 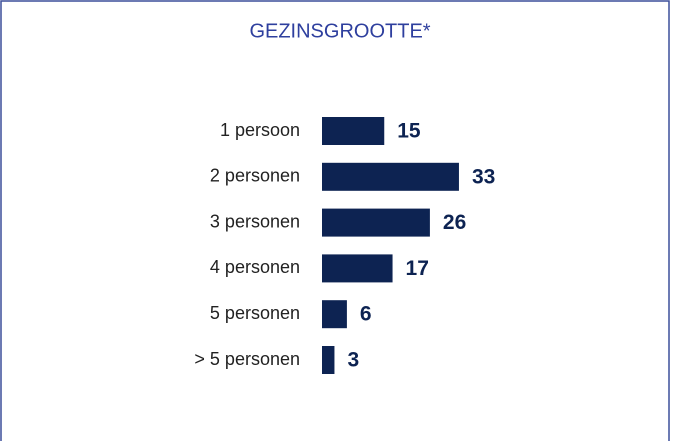 I want to click on value-label: 6, so click(x=366, y=314).